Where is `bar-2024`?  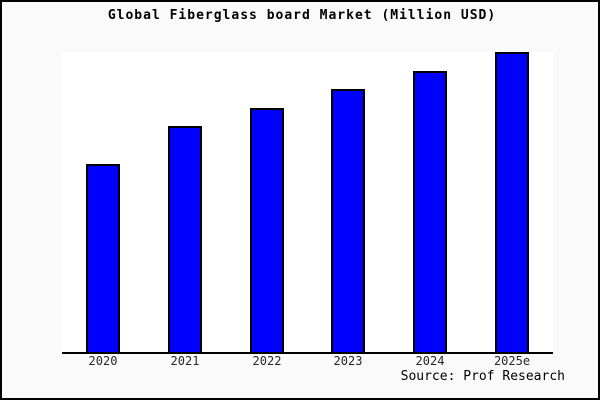
bar-2024 is located at coordinates (430, 211).